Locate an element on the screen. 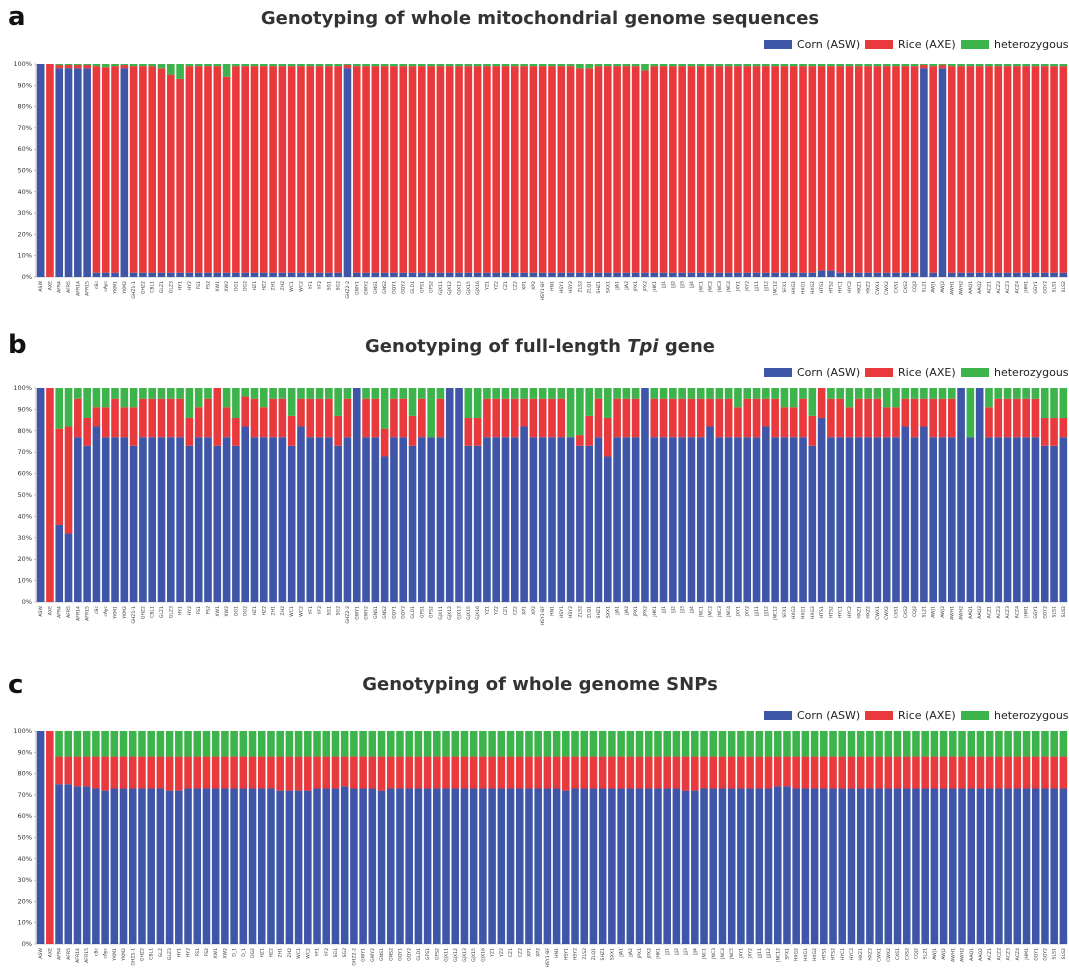 The height and width of the screenshot is (974, 1069). x-tick-label: FS1 is located at coordinates (199, 285).